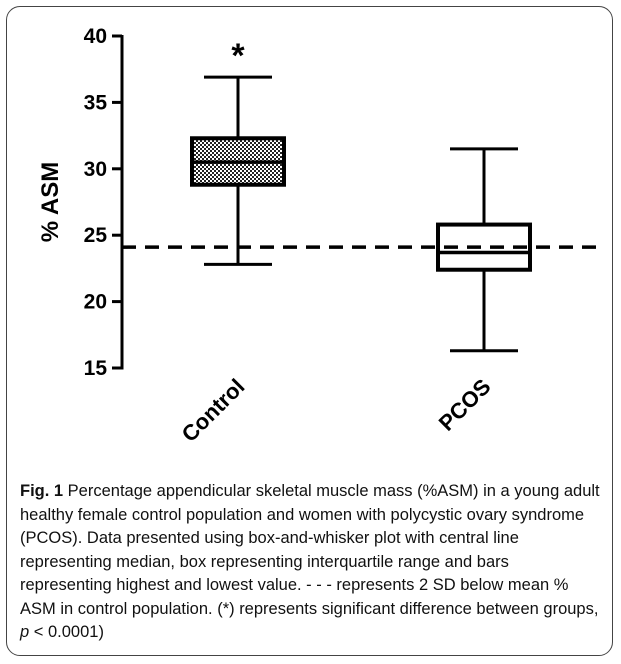  I want to click on y-tick-label-30: 30, so click(95, 169).